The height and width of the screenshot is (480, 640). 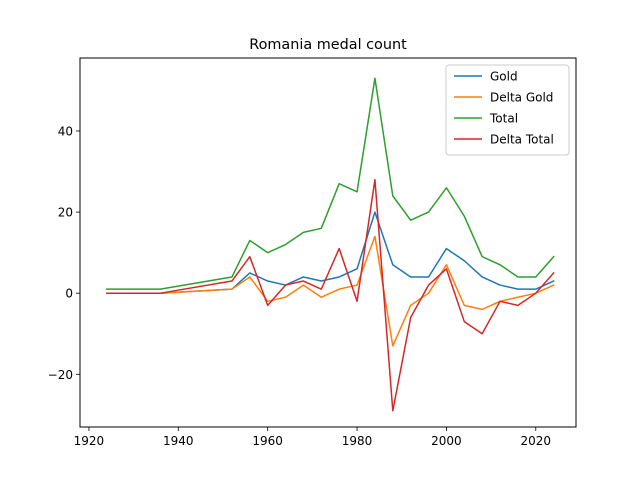 What do you see at coordinates (65, 213) in the screenshot?
I see `y-tick-label: 20` at bounding box center [65, 213].